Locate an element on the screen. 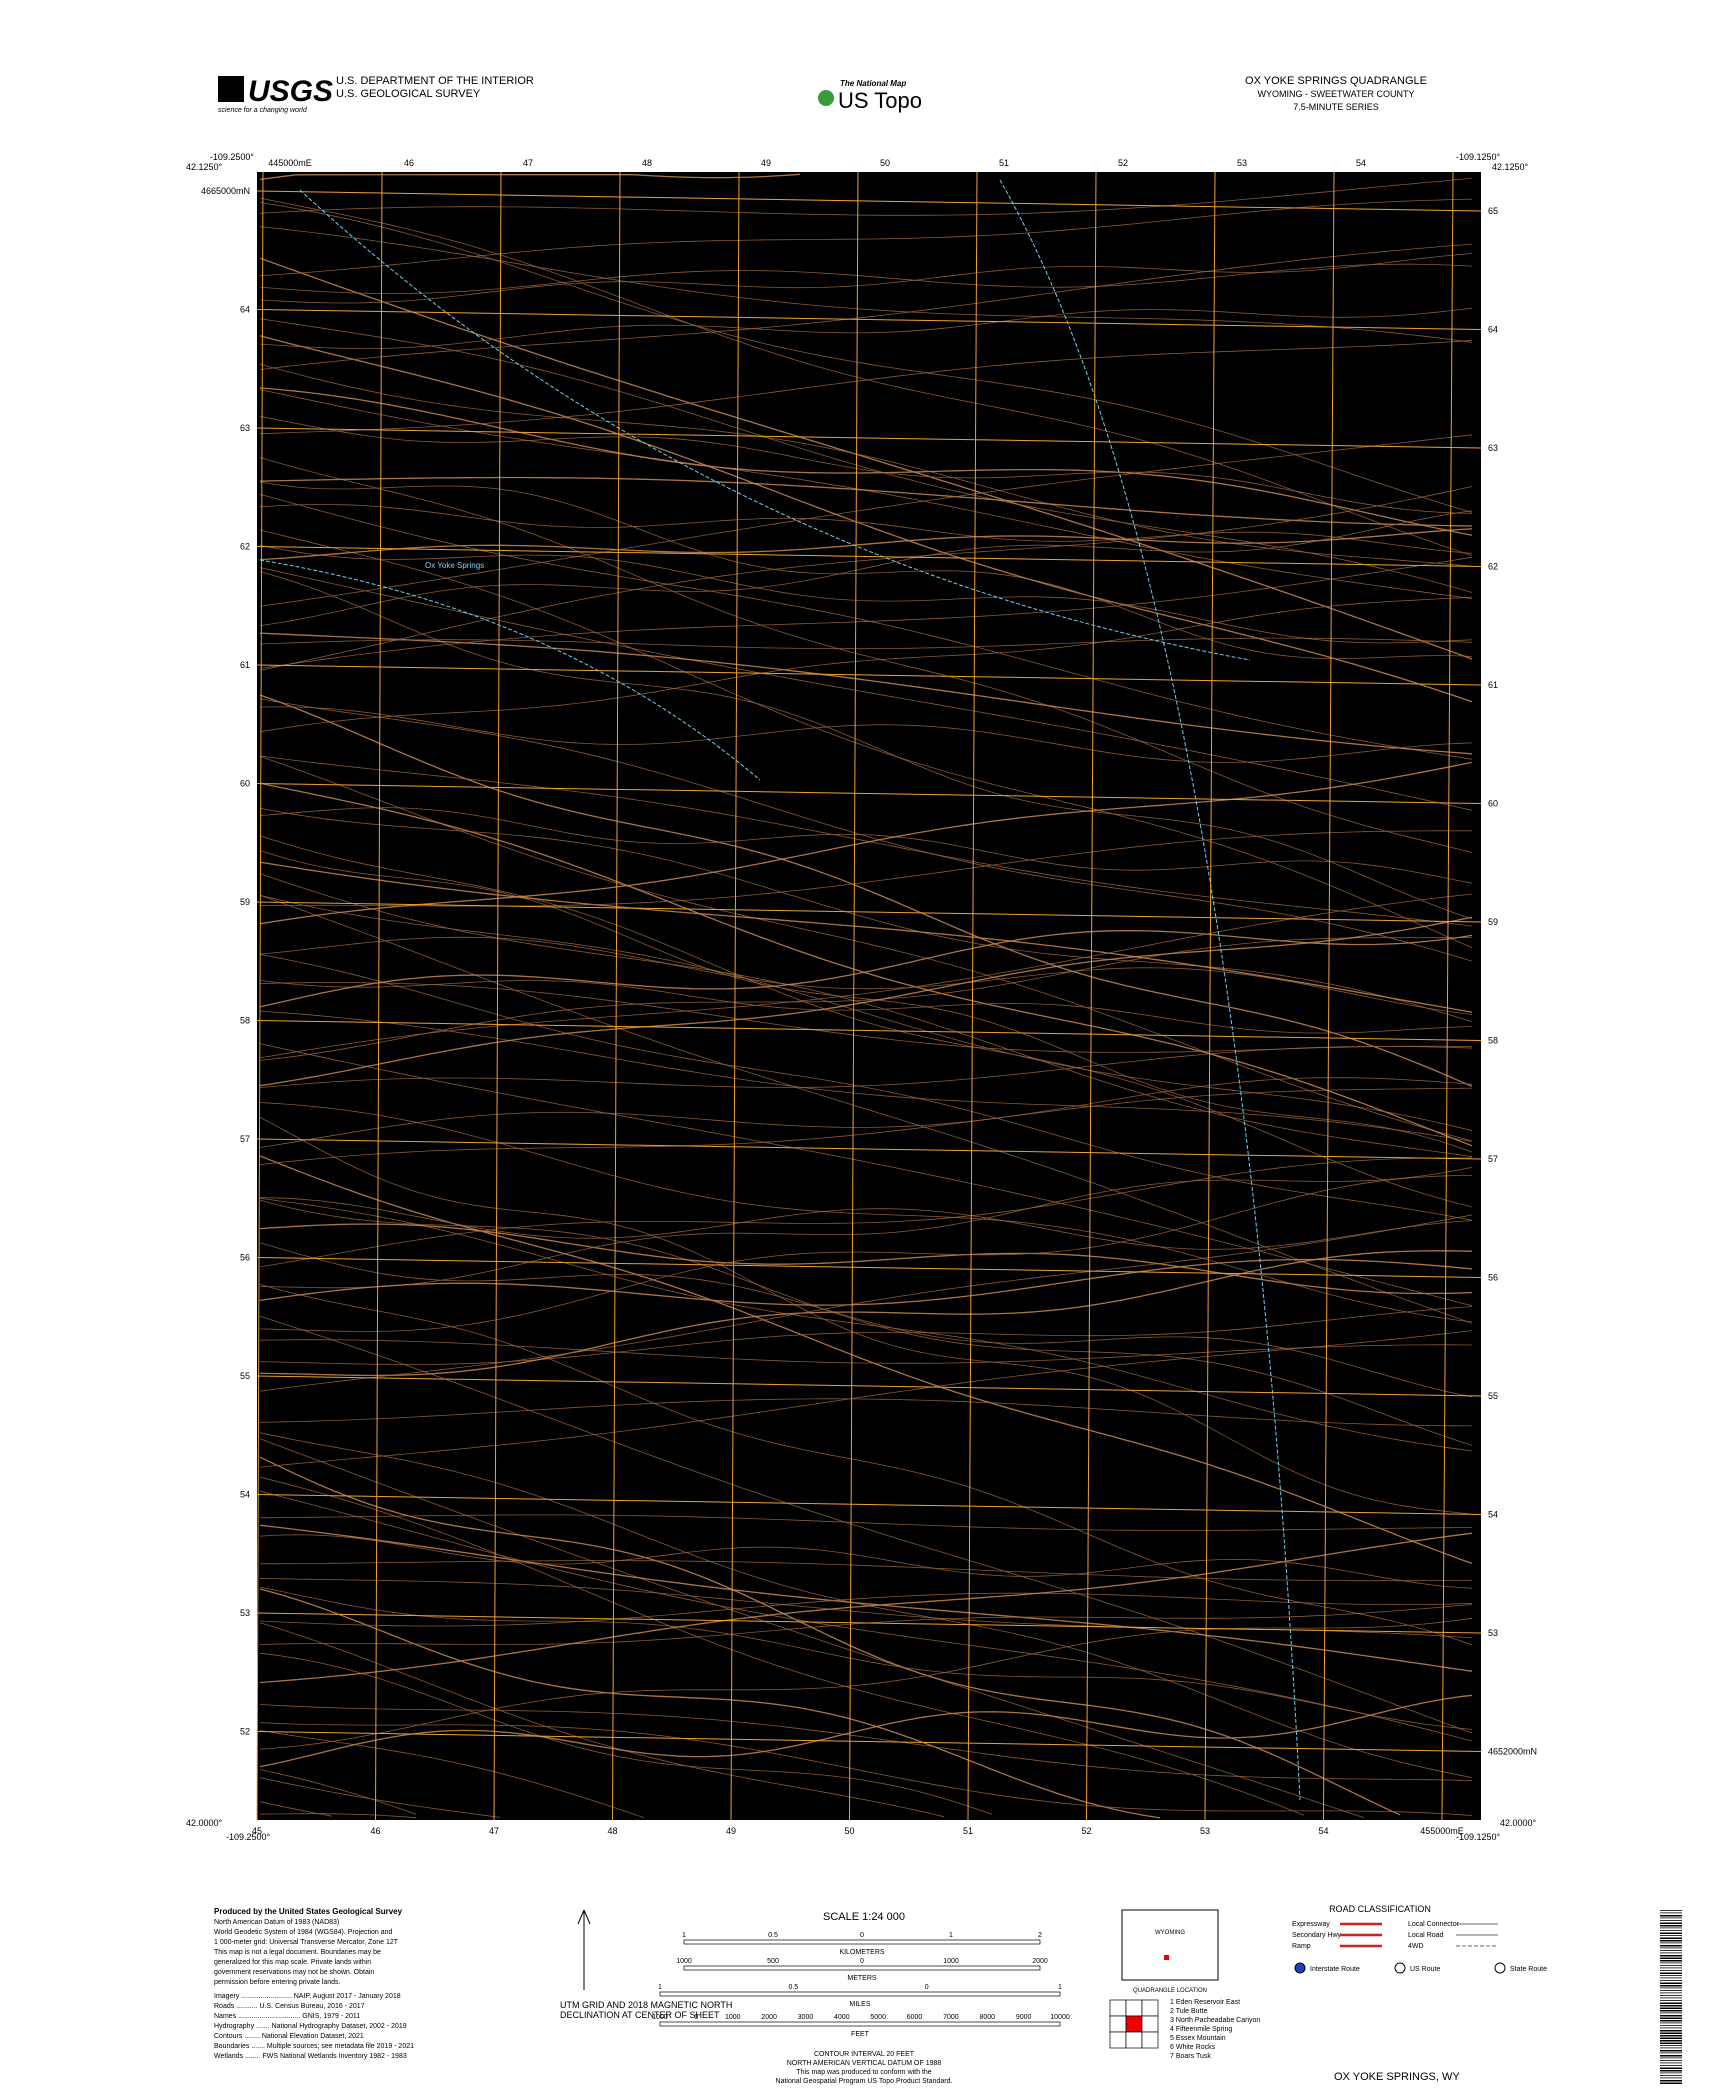  easting-label: 48 is located at coordinates (647, 163).